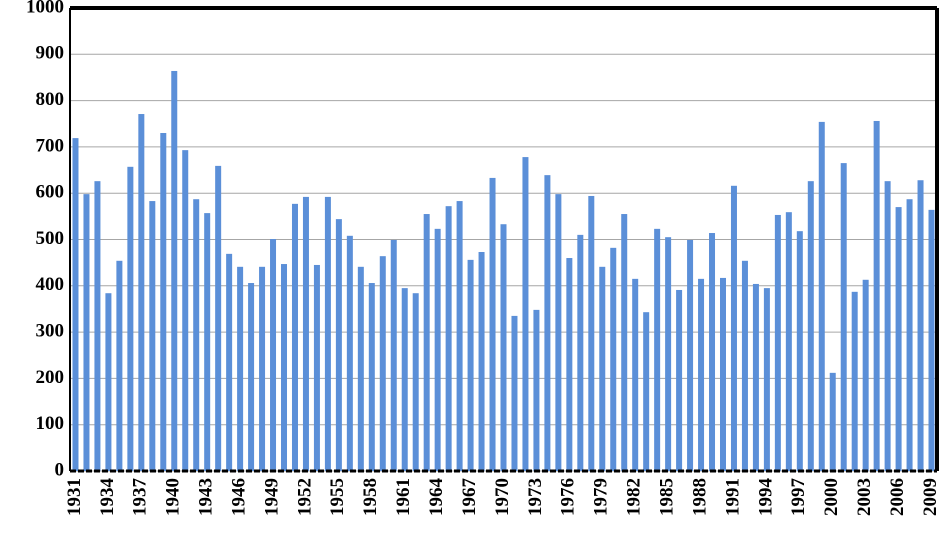 Image resolution: width=941 pixels, height=543 pixels. Describe the element at coordinates (107, 497) in the screenshot. I see `x-tick-label: 1934` at that location.